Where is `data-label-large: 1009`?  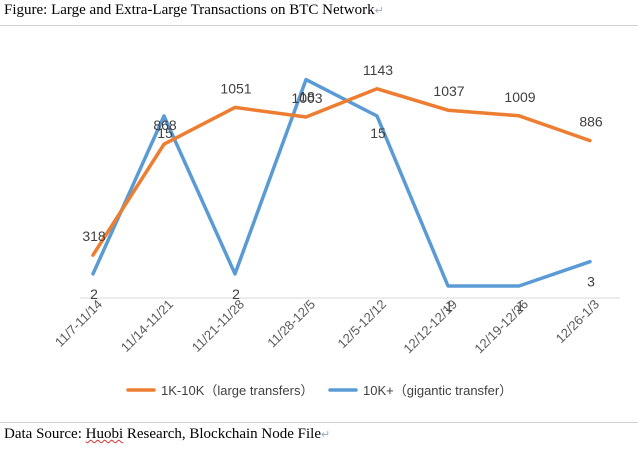 data-label-large: 1009 is located at coordinates (519, 97).